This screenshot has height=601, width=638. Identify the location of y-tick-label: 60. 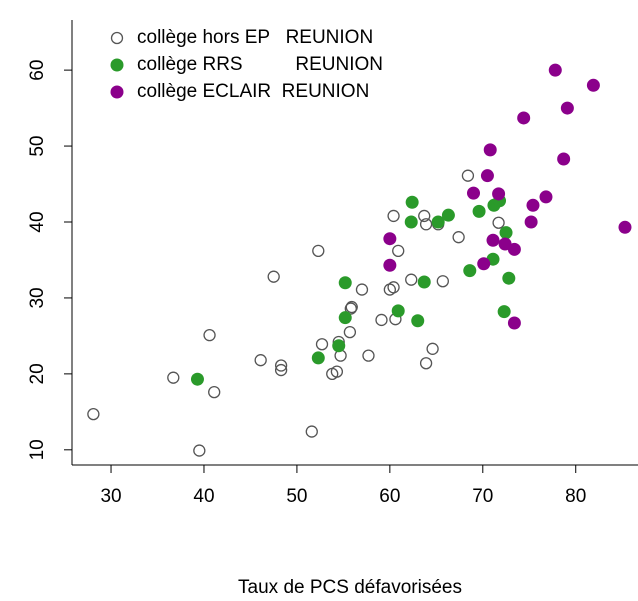
(37, 70).